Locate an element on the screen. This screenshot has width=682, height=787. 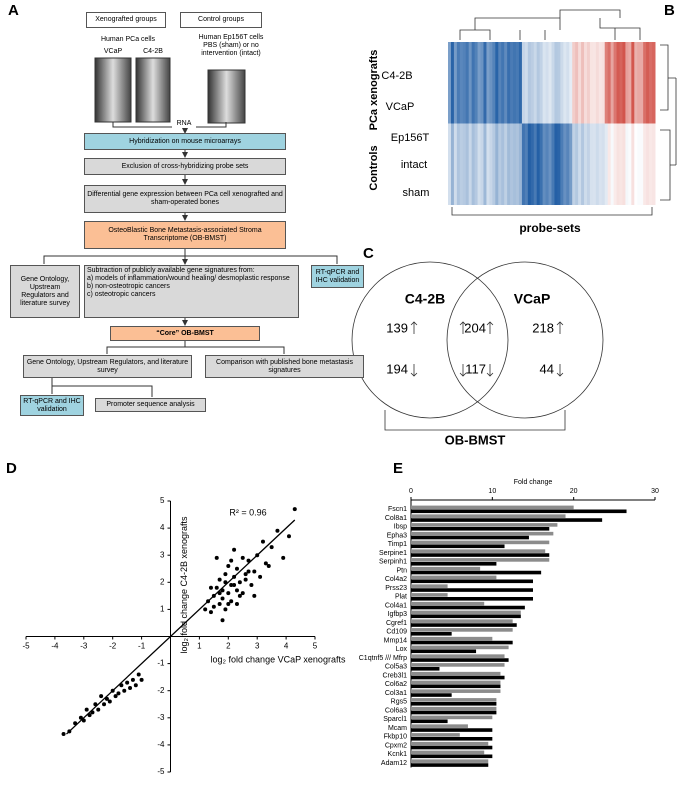
heat-group: PCa xenografts is located at coordinates (374, 90).